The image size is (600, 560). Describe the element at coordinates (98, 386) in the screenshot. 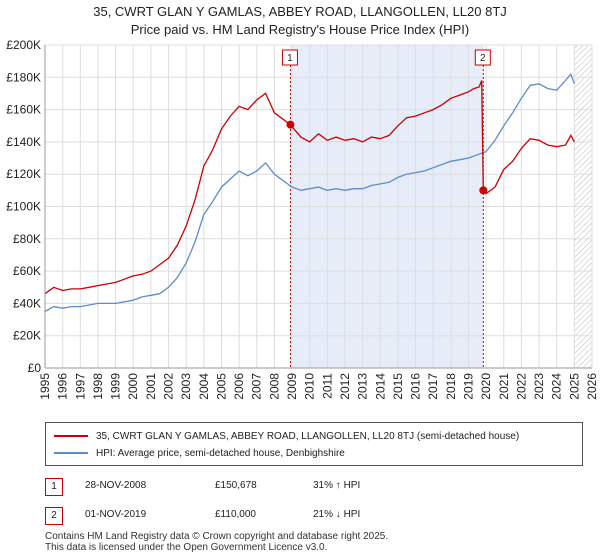

I see `x-tick-label: 1998` at that location.